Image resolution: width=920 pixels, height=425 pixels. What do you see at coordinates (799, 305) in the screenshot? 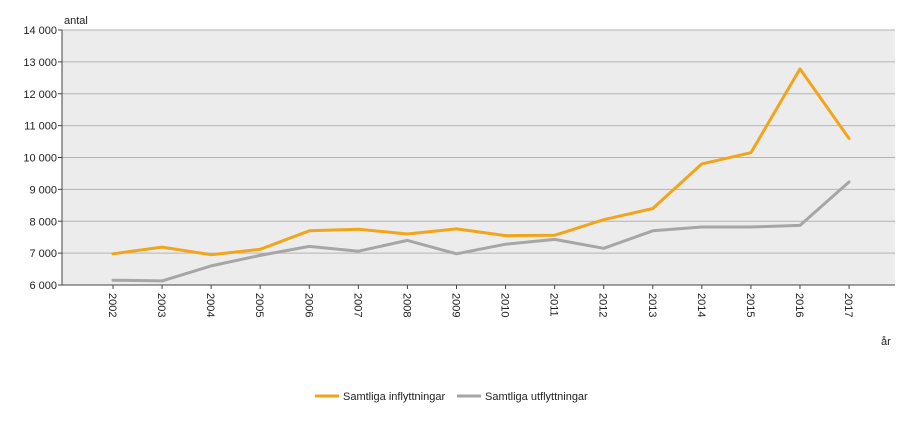
I see `x-tick-label: 2016` at bounding box center [799, 305].